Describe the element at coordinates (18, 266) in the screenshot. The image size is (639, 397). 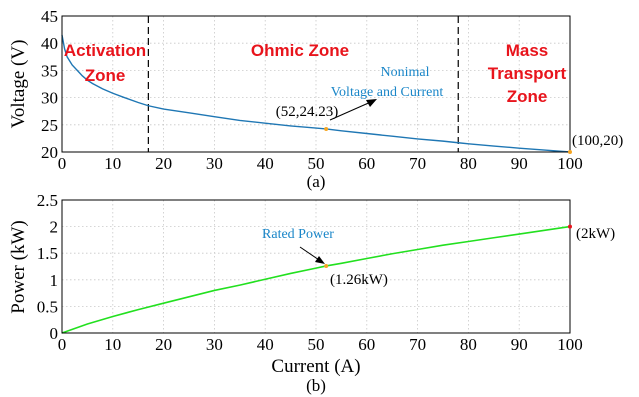
I see `power-y-axis-label: Power (kW)` at that location.